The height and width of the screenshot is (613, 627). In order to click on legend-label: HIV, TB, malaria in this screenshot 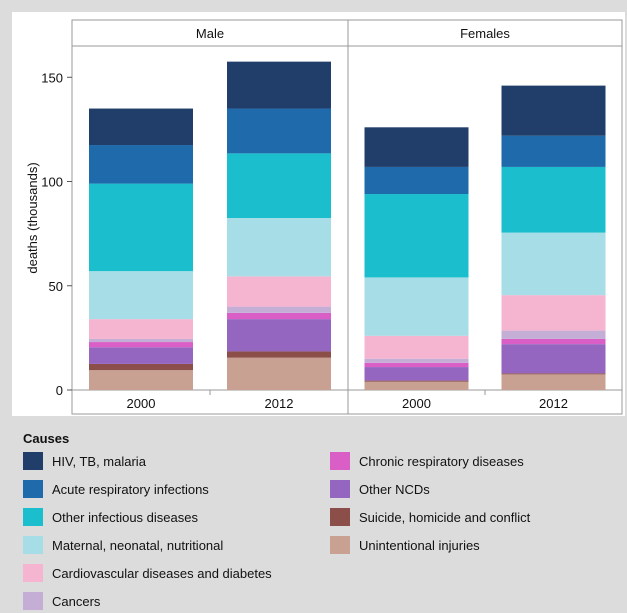, I will do `click(99, 461)`.